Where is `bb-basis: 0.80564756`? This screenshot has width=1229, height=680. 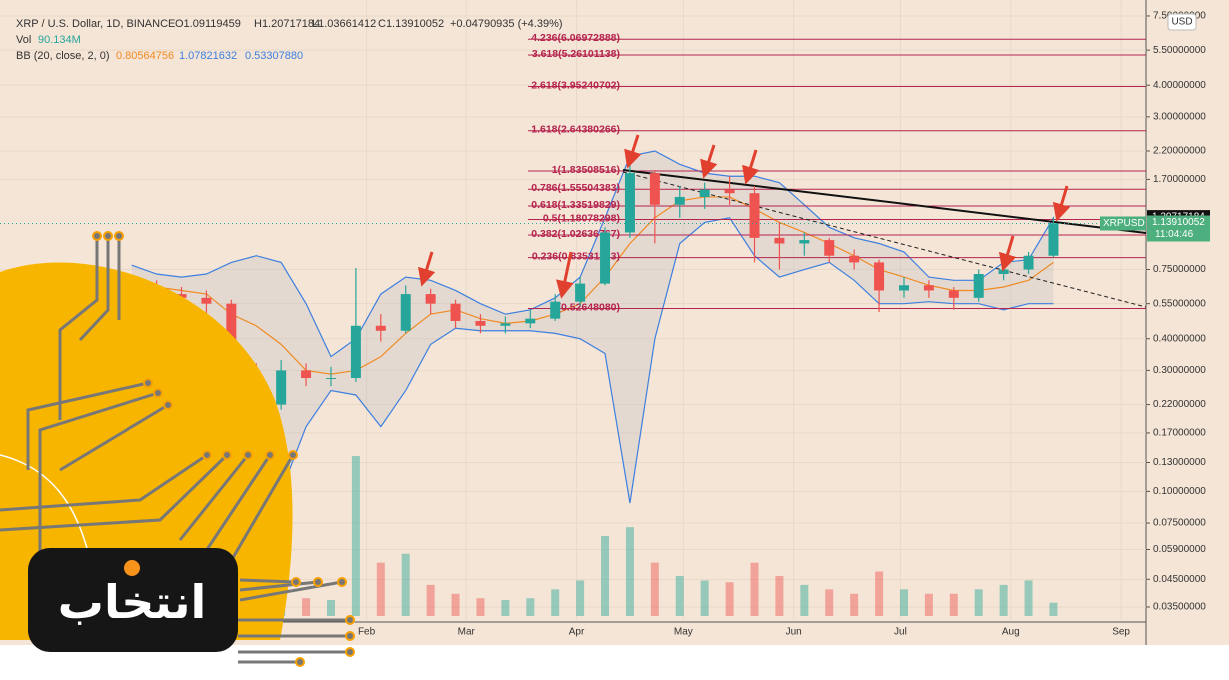
bb-basis: 0.80564756 is located at coordinates (145, 56).